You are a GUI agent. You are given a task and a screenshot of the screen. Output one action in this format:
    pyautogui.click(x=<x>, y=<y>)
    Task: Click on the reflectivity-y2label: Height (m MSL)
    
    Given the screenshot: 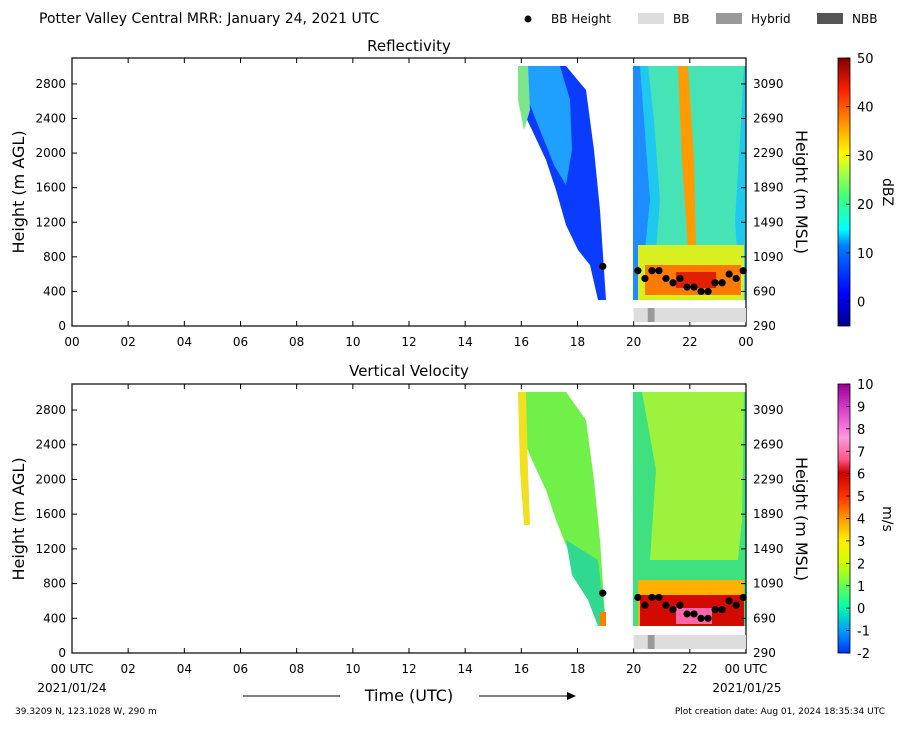 What is the action you would take?
    pyautogui.click(x=801, y=192)
    